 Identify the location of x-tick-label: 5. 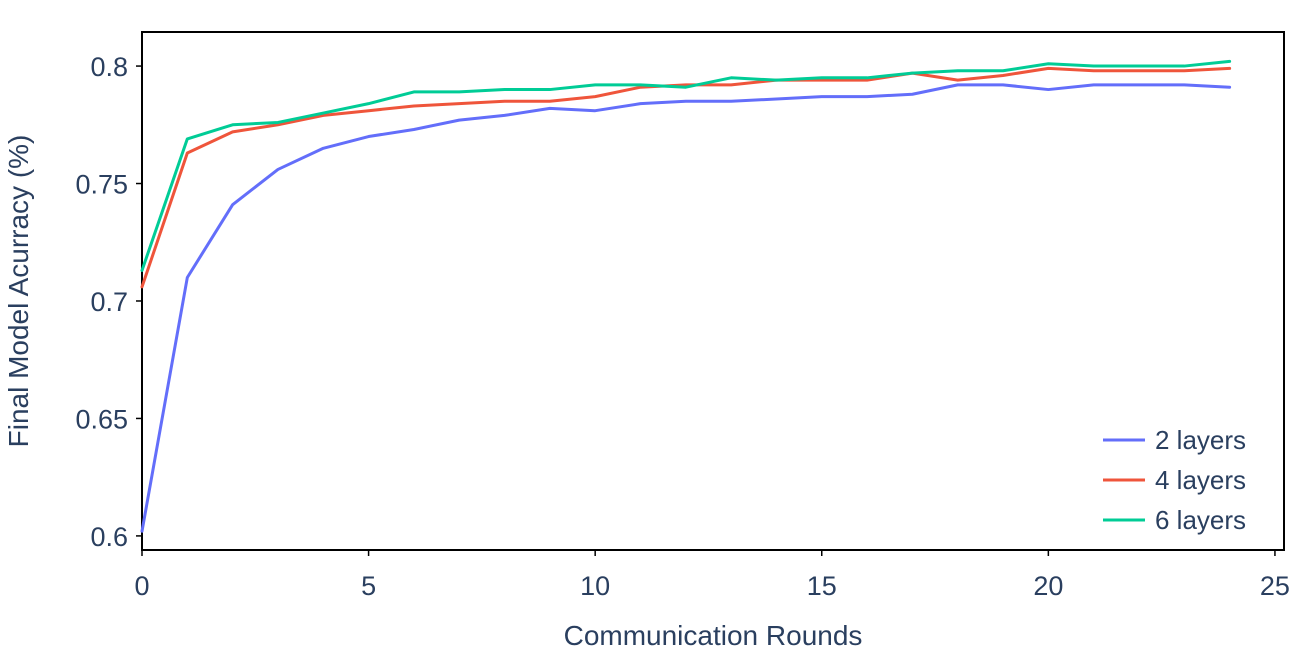
(368, 586).